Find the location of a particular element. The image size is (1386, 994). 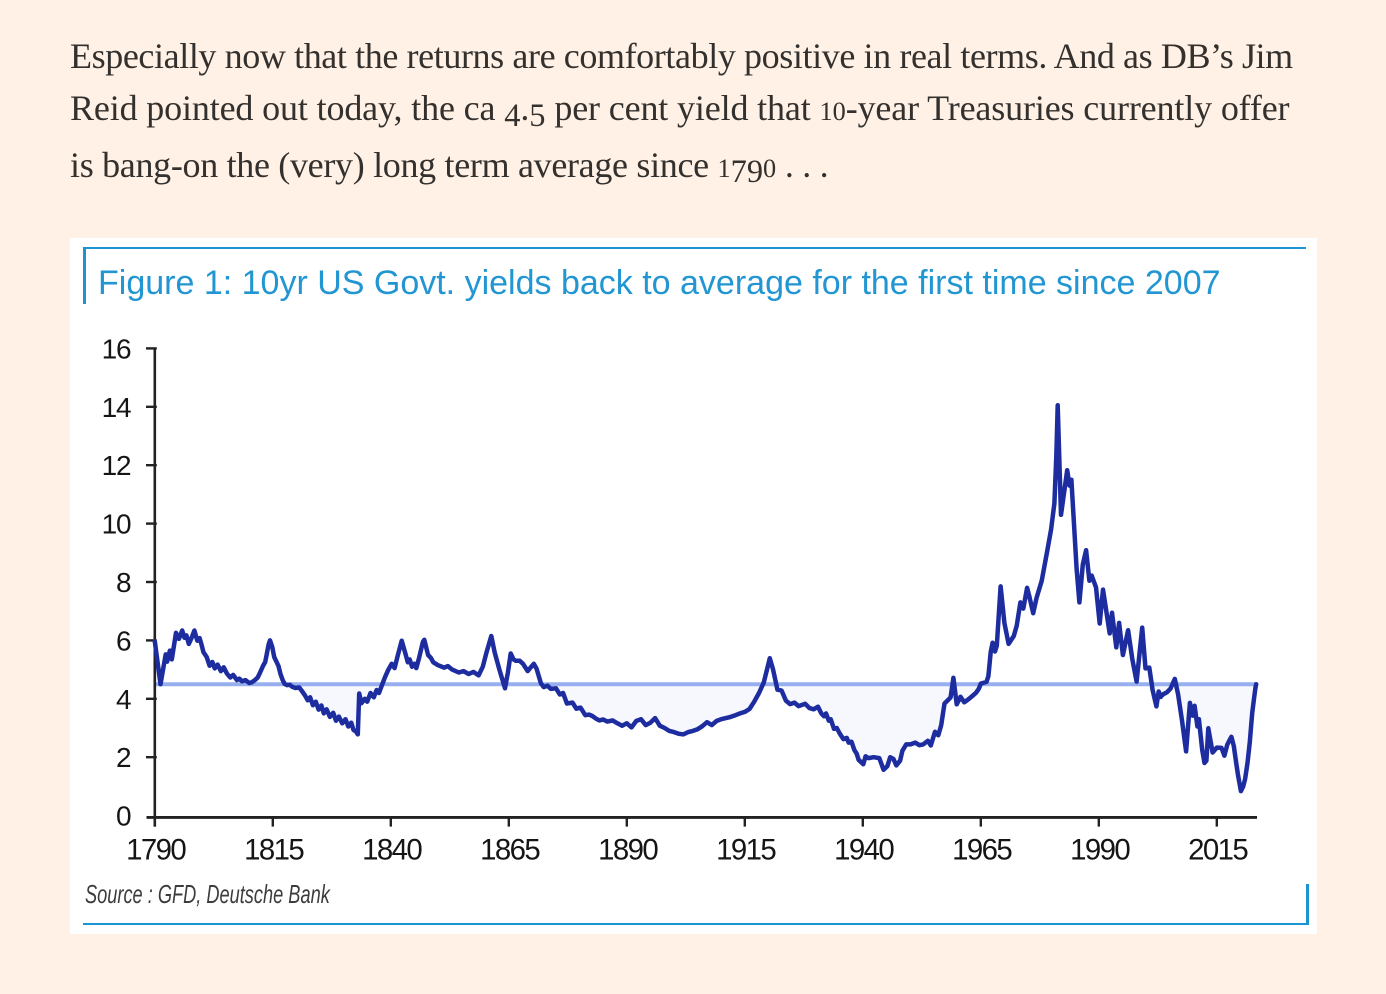

svg-text: 1790 is located at coordinates (156, 849).